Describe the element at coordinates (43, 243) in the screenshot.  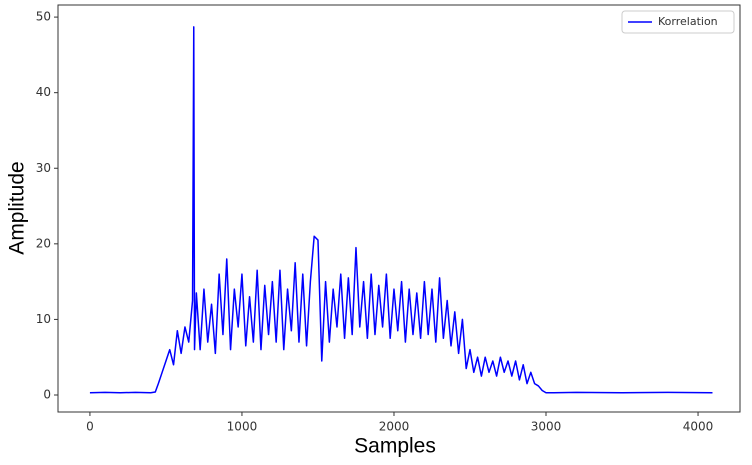
I see `y-tick-label: 20` at that location.